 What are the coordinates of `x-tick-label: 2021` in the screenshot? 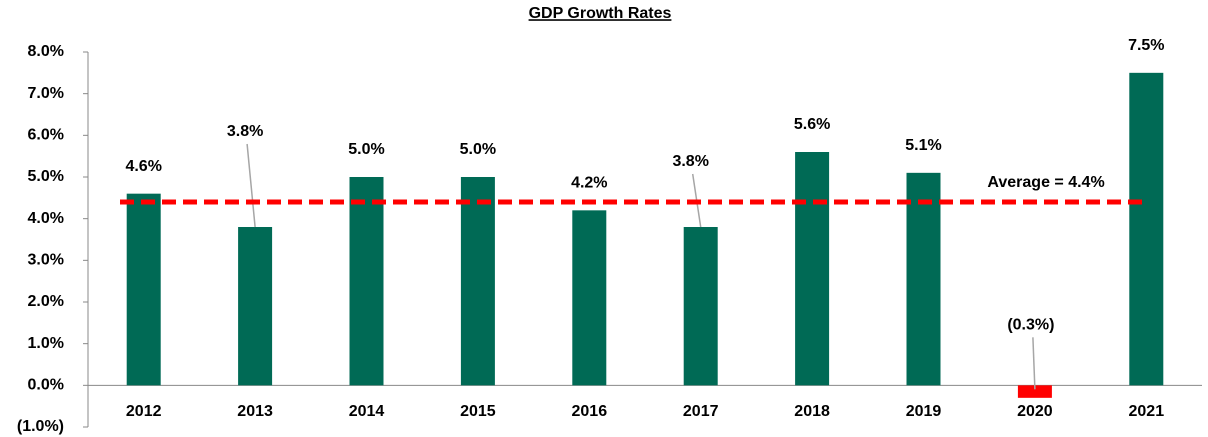 It's located at (1147, 411).